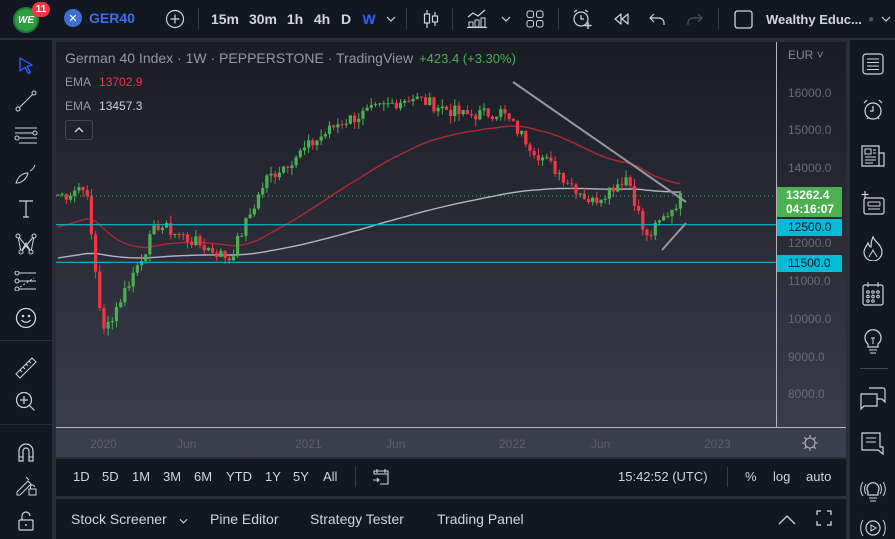 The image size is (895, 539). What do you see at coordinates (26, 244) in the screenshot?
I see `pattern-tool` at bounding box center [26, 244].